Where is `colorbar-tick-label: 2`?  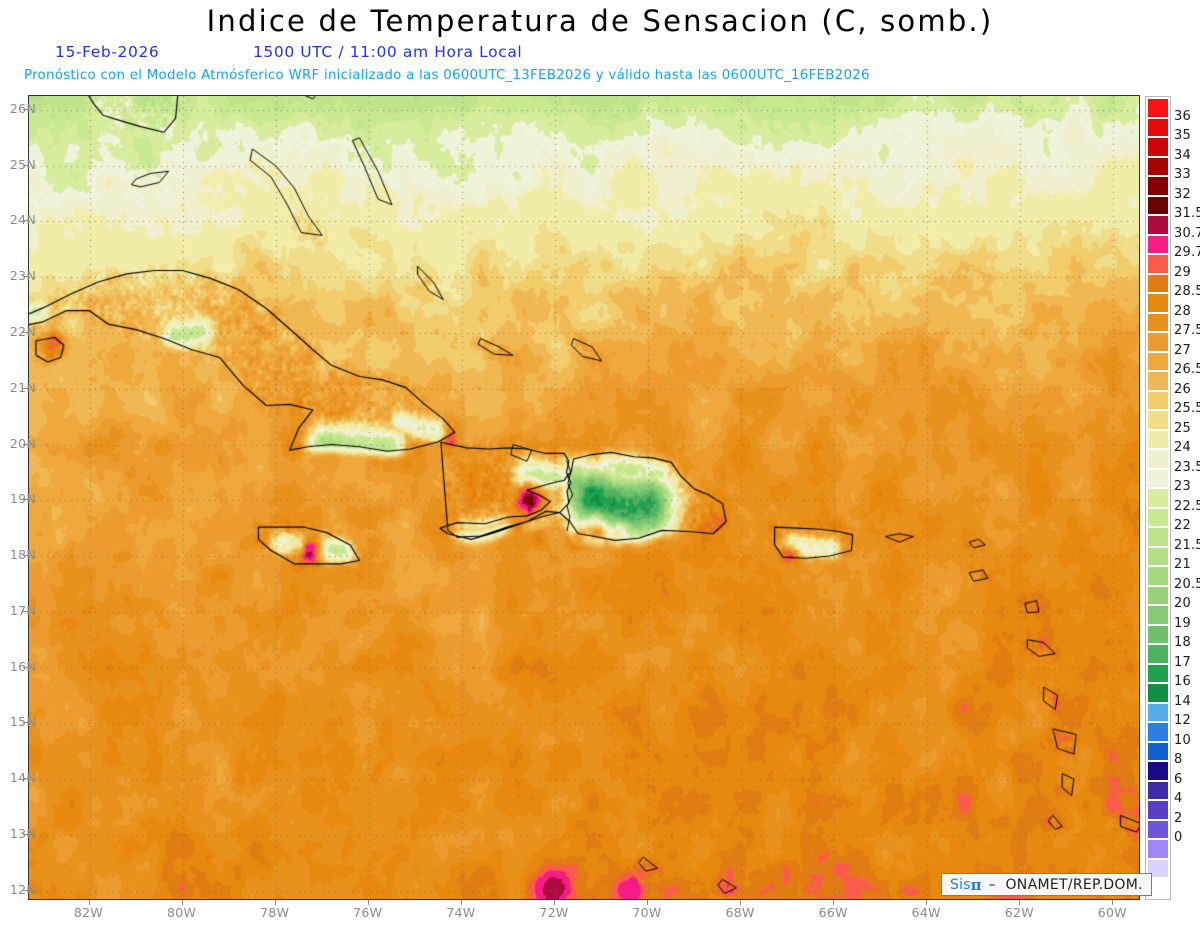
colorbar-tick-label: 2 is located at coordinates (1178, 818).